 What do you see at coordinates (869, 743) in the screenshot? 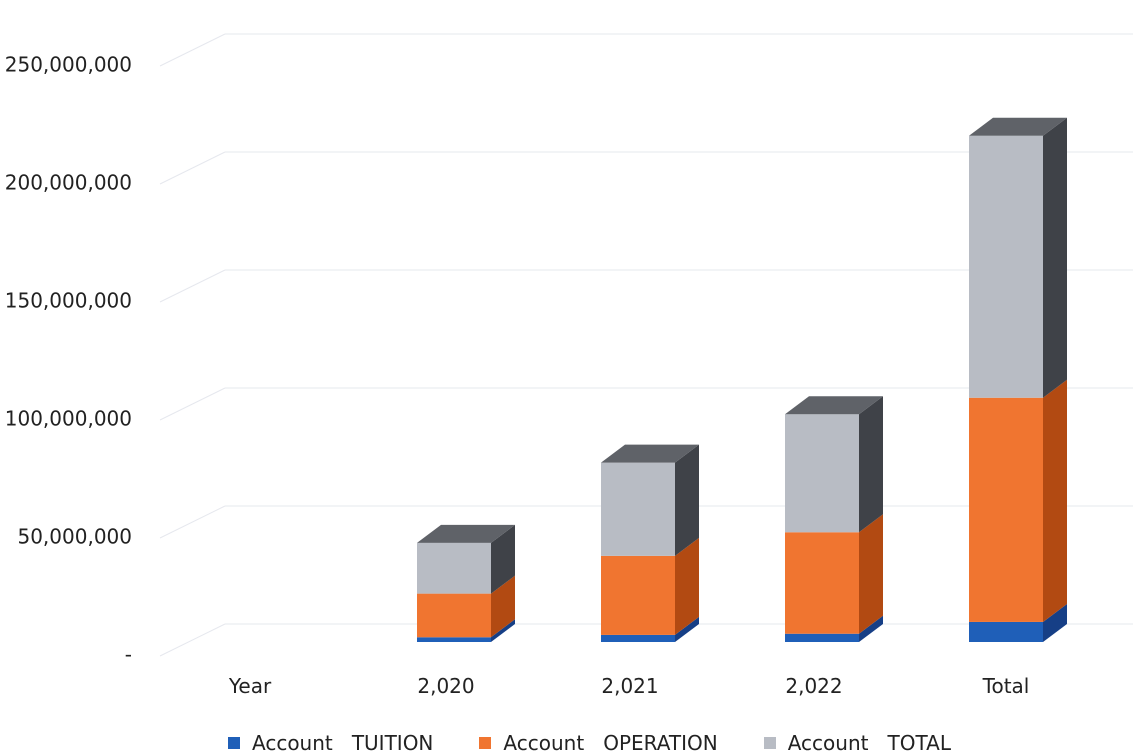
I see `legend-label-total: Account TOTAL` at bounding box center [869, 743].